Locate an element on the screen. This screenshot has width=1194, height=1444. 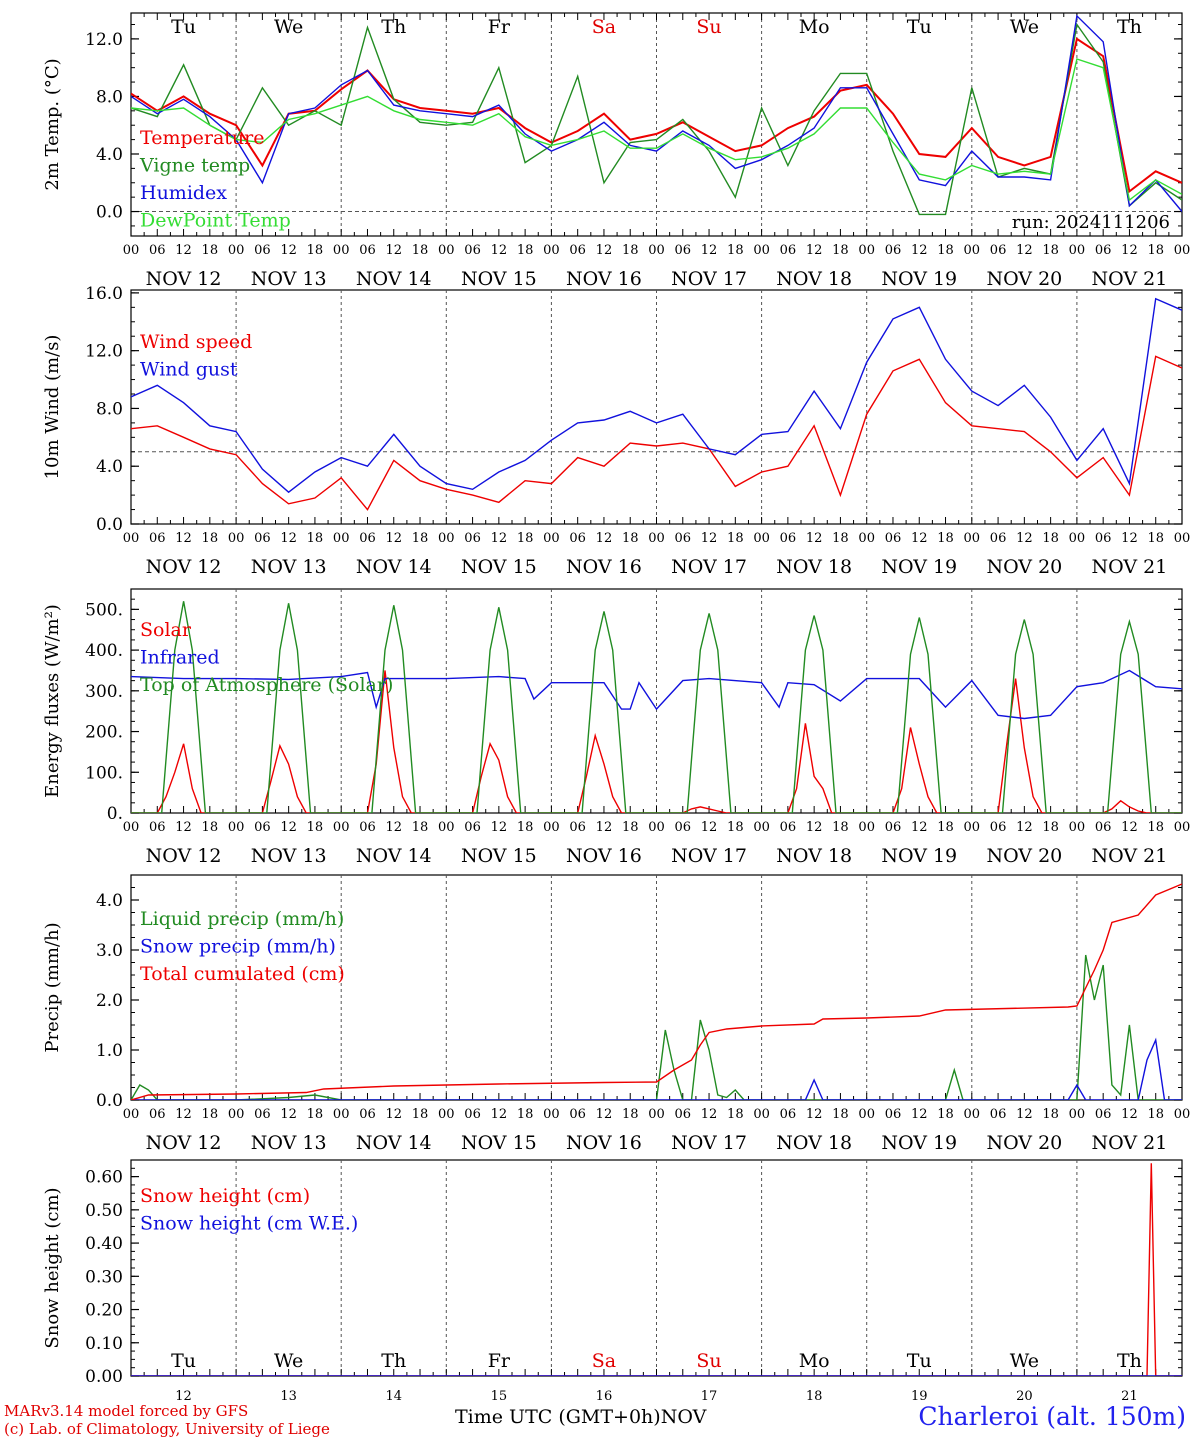
y-tick-label: 0.40 is located at coordinates (104, 1244).